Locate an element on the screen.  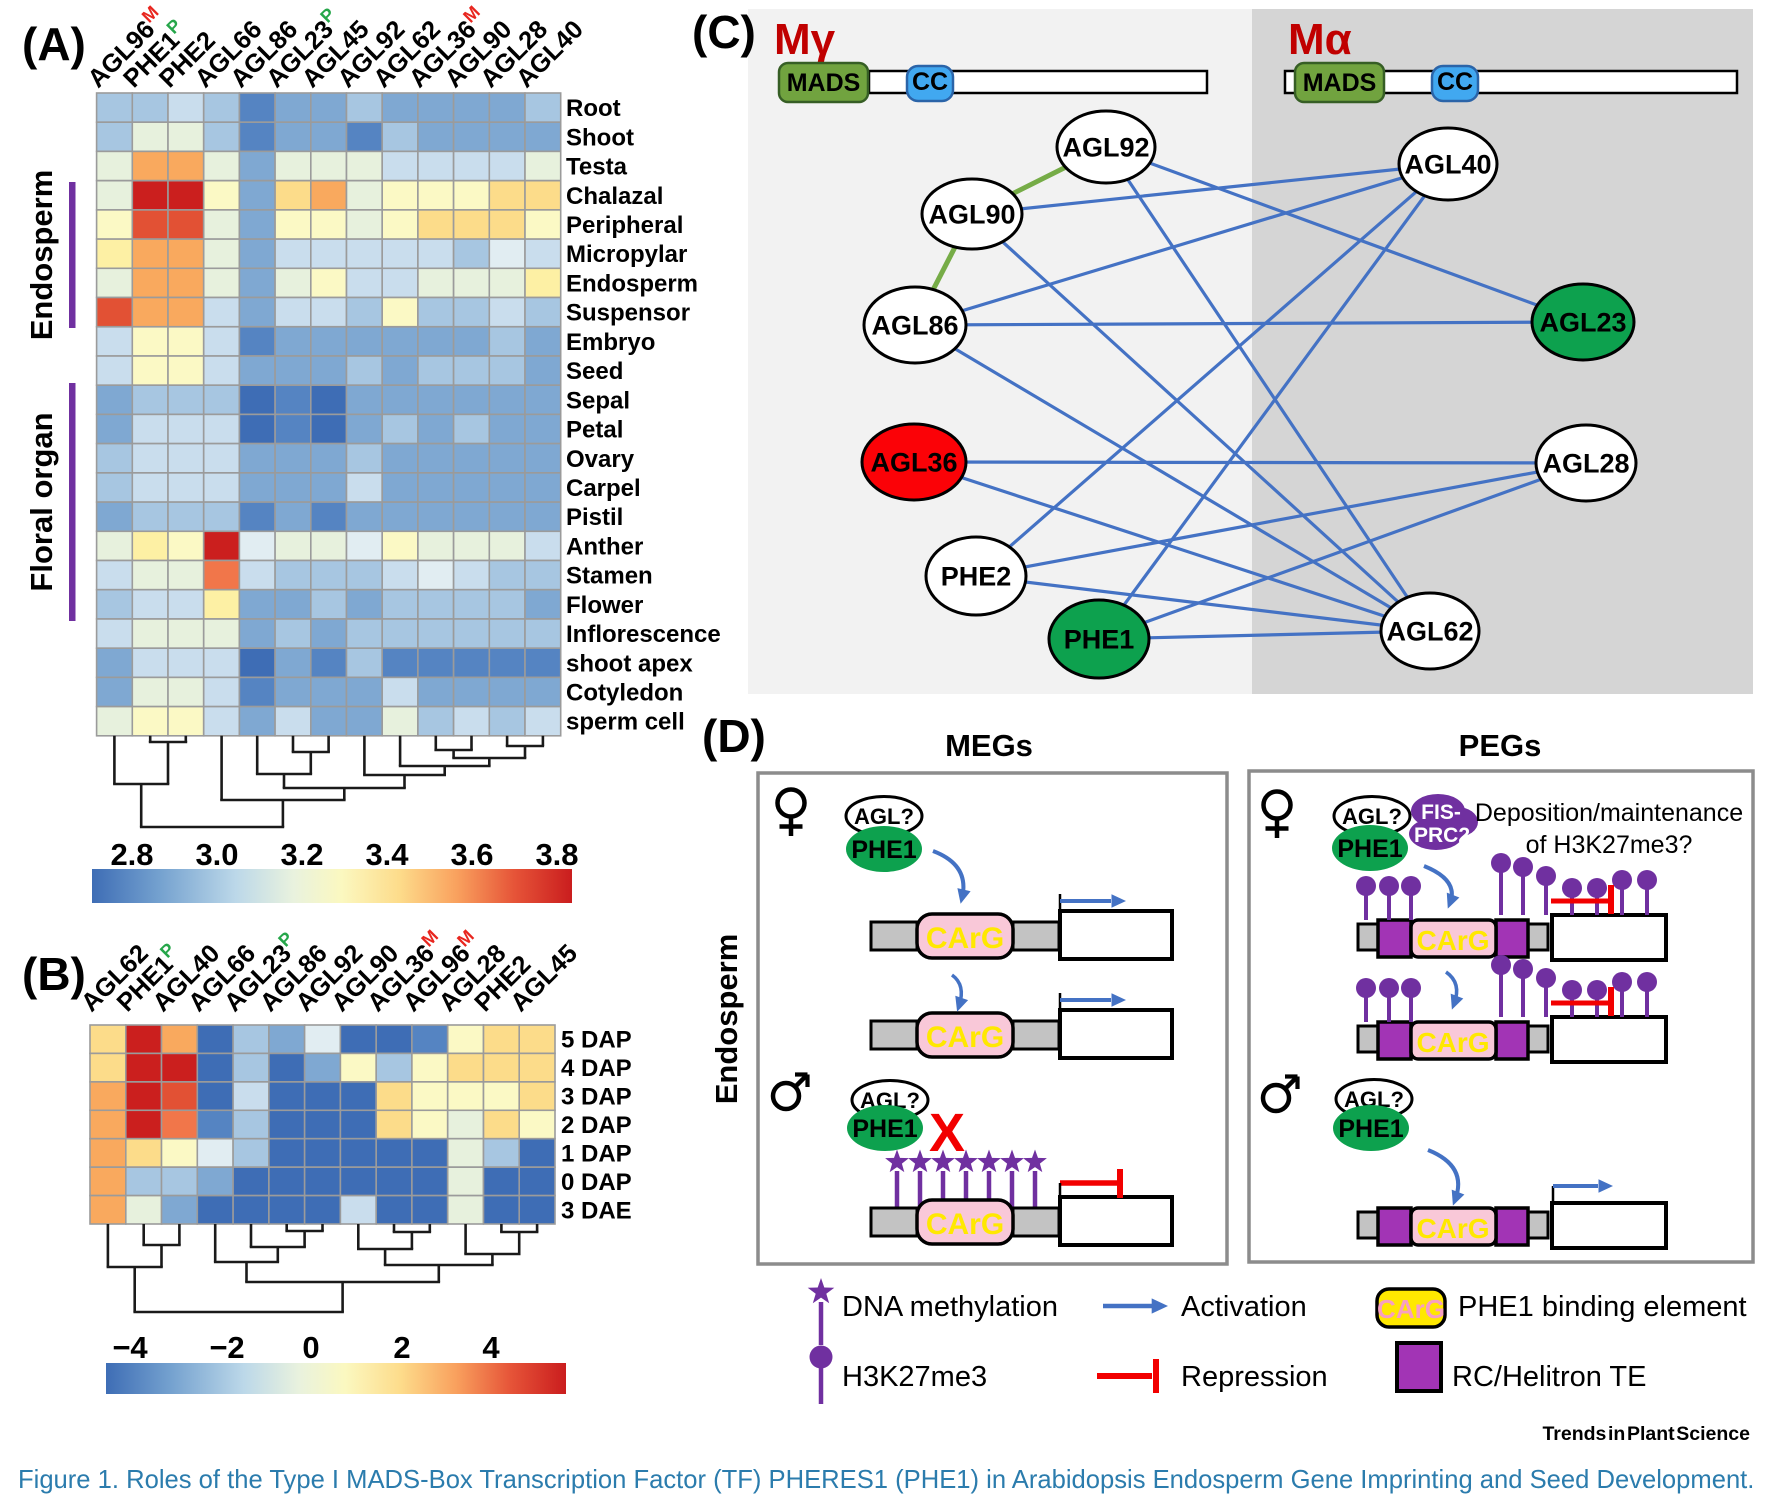
svg-text: Peripheral is located at coordinates (624, 225).